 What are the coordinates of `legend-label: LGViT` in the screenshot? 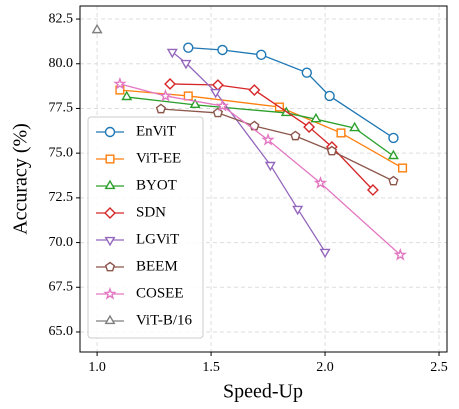 It's located at (157, 239).